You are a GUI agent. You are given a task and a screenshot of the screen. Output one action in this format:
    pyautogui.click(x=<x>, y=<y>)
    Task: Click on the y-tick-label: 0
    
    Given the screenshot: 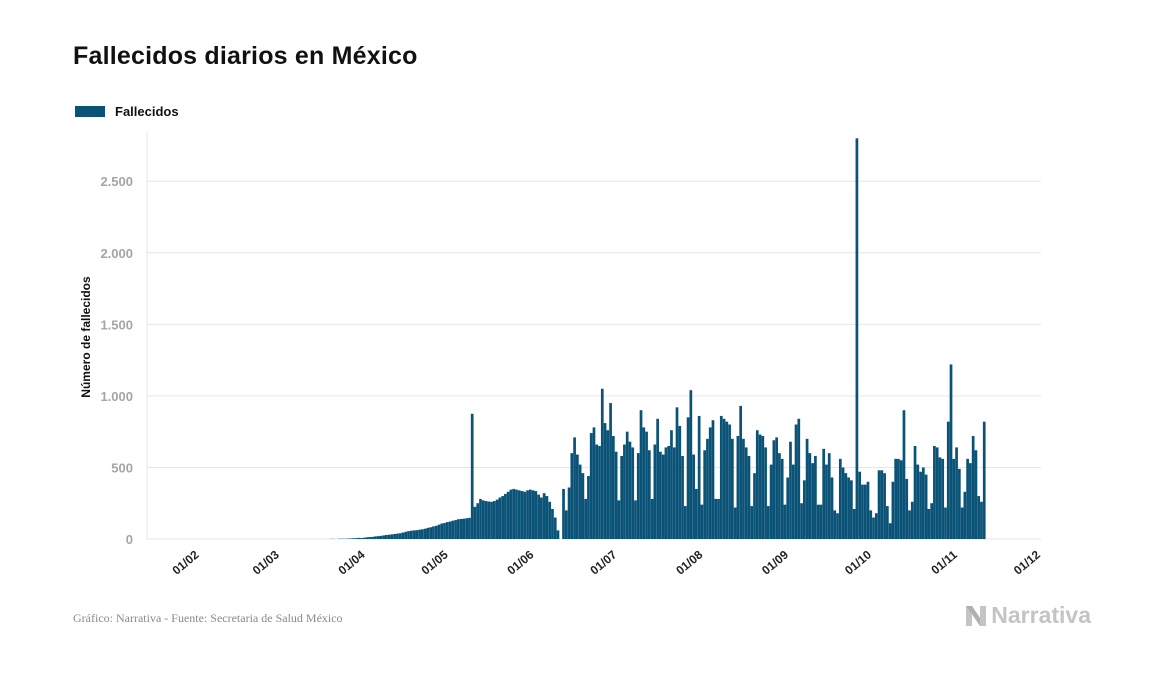 What is the action you would take?
    pyautogui.click(x=129, y=539)
    